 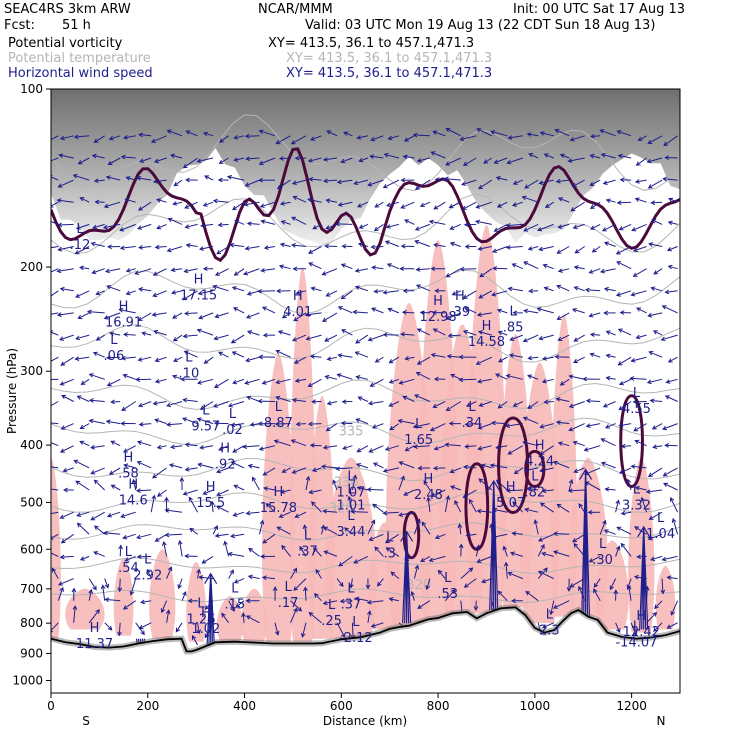 I want to click on extremum-value-7: .02, so click(x=232, y=430).